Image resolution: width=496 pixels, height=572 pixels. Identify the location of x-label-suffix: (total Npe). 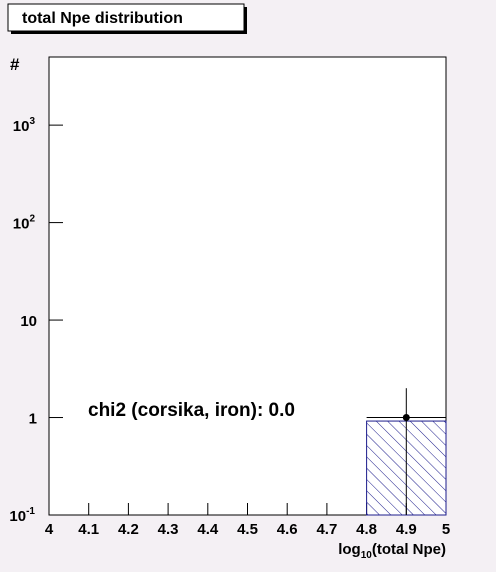
(409, 549).